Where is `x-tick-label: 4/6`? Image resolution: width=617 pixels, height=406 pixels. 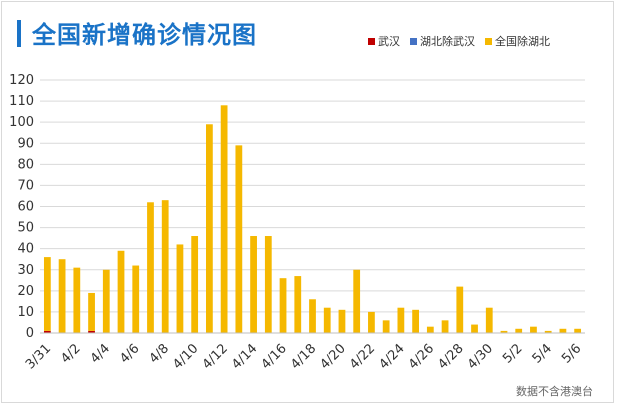
x-tick-label: 4/6 is located at coordinates (129, 353).